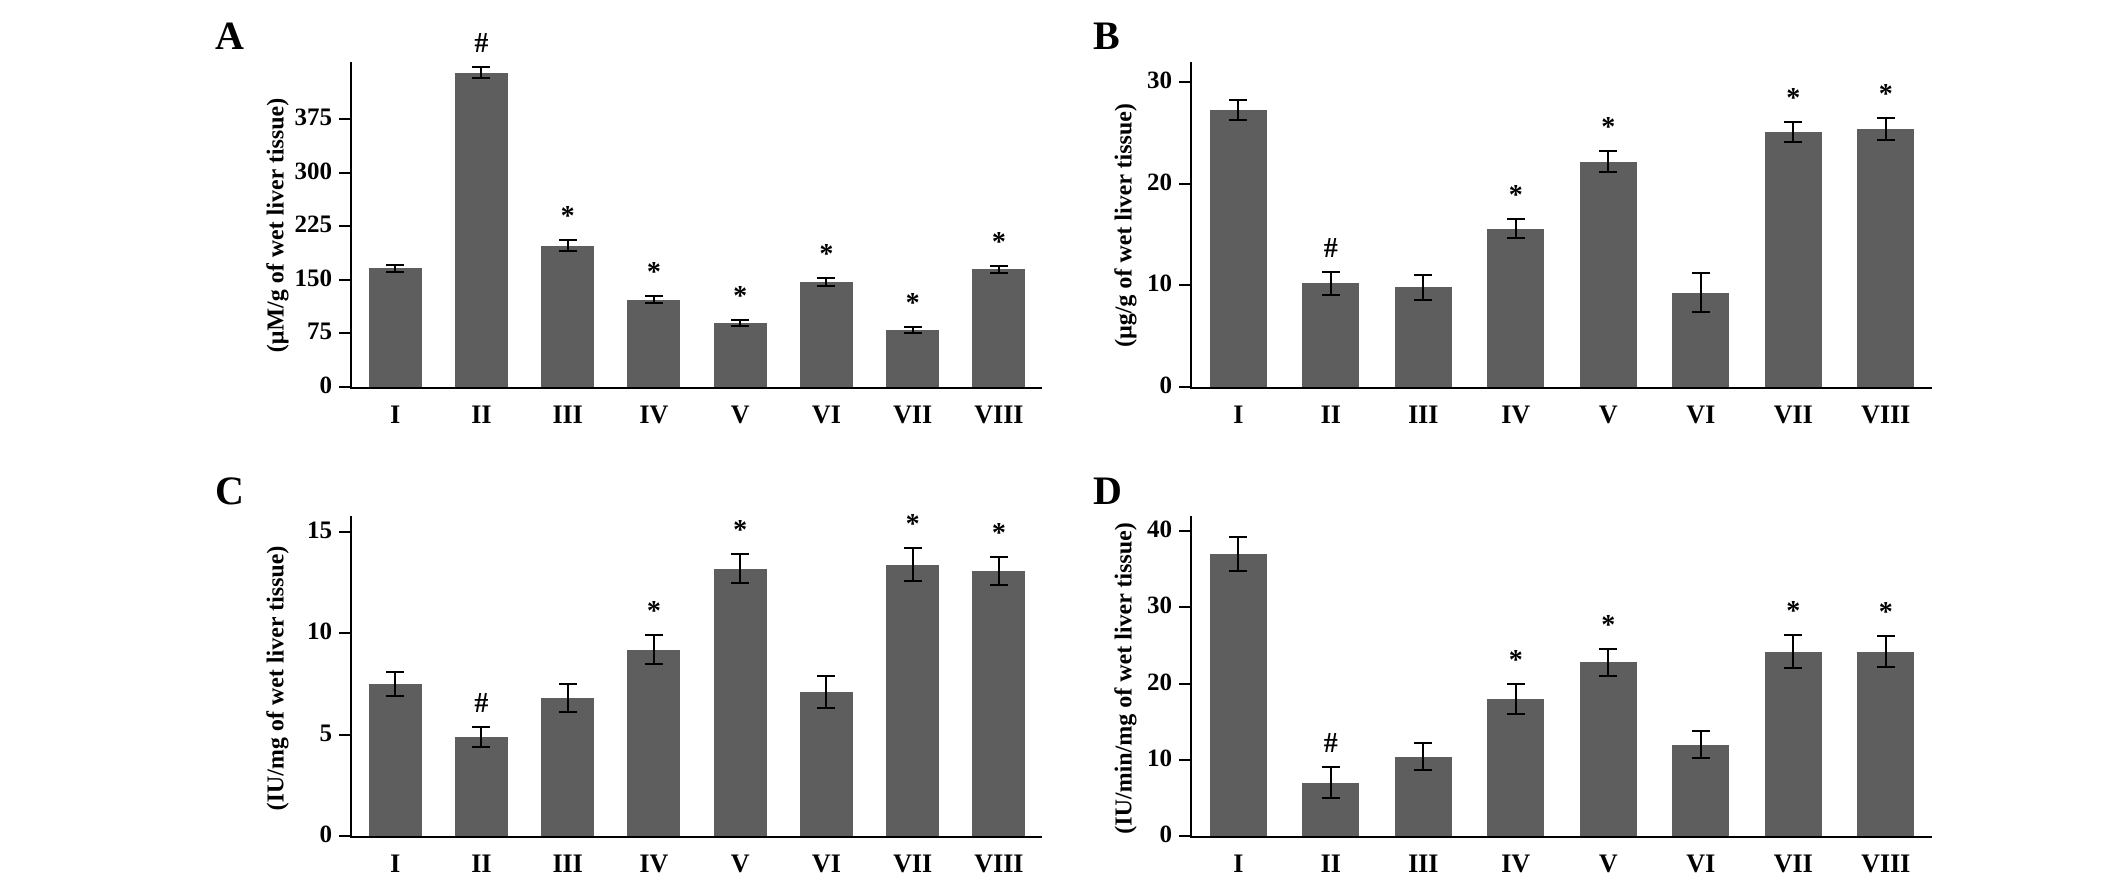 Image resolution: width=2126 pixels, height=883 pixels. What do you see at coordinates (313, 171) in the screenshot?
I see `y-tick-label: 300` at bounding box center [313, 171].